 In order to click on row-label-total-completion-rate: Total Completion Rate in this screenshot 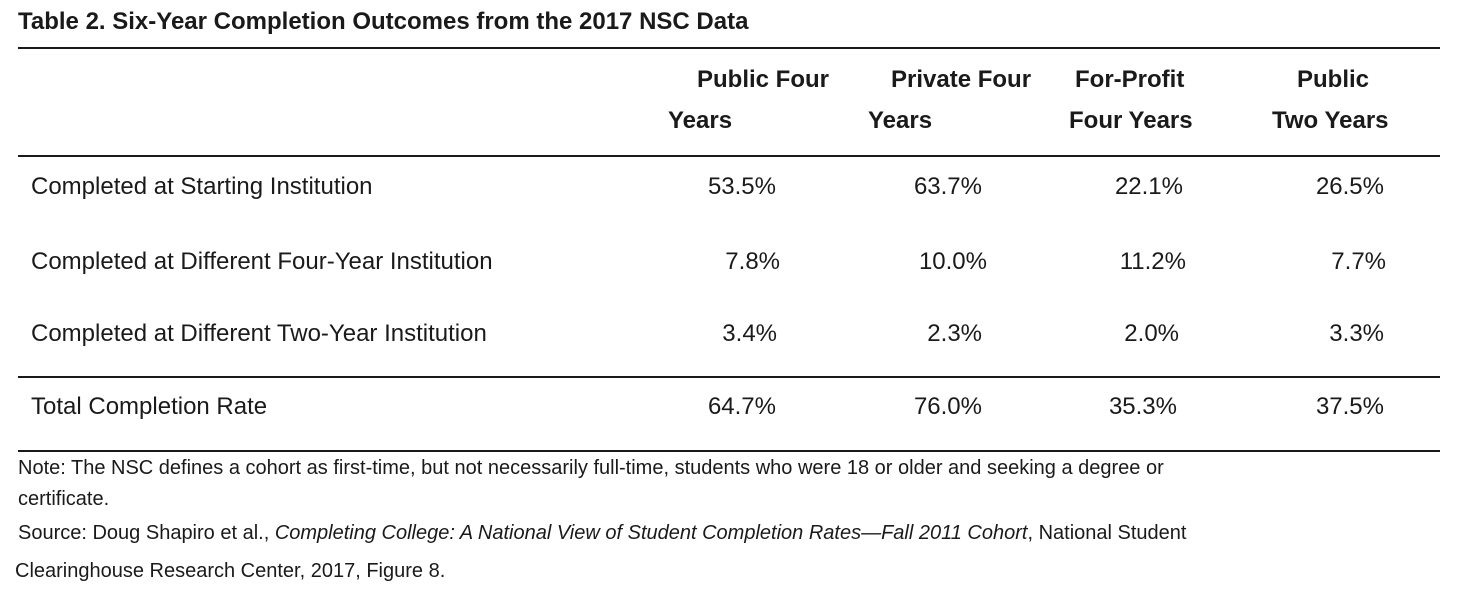, I will do `click(149, 406)`.